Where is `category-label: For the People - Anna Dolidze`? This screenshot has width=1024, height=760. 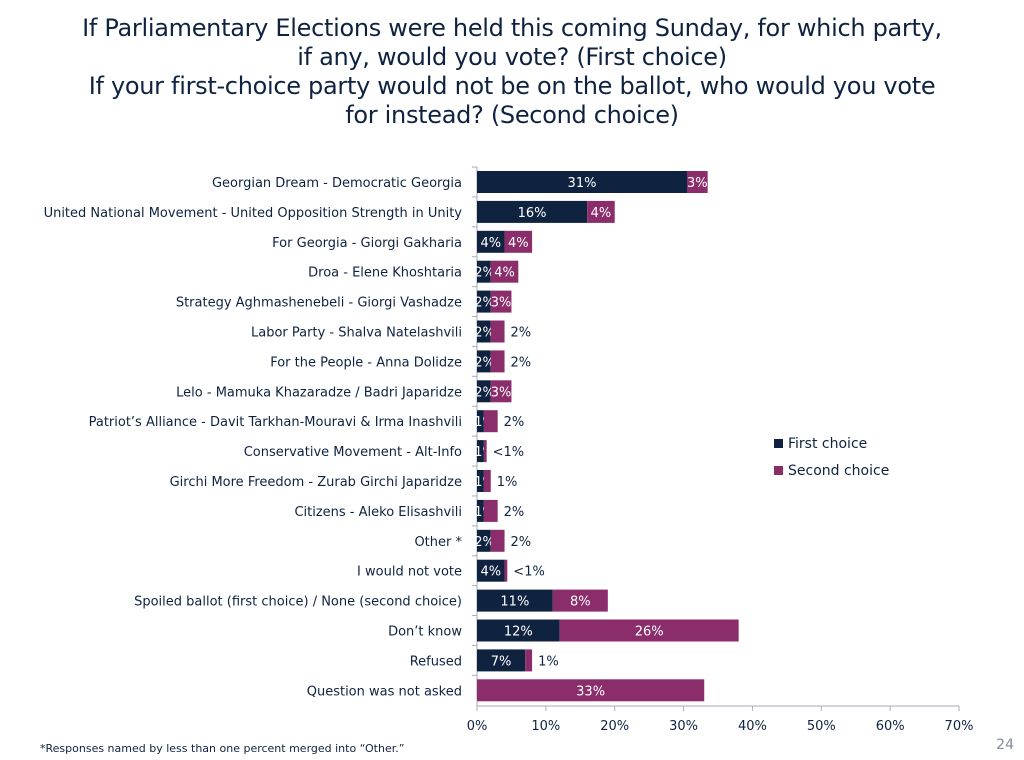
category-label: For the People - Anna Dolidze is located at coordinates (366, 362).